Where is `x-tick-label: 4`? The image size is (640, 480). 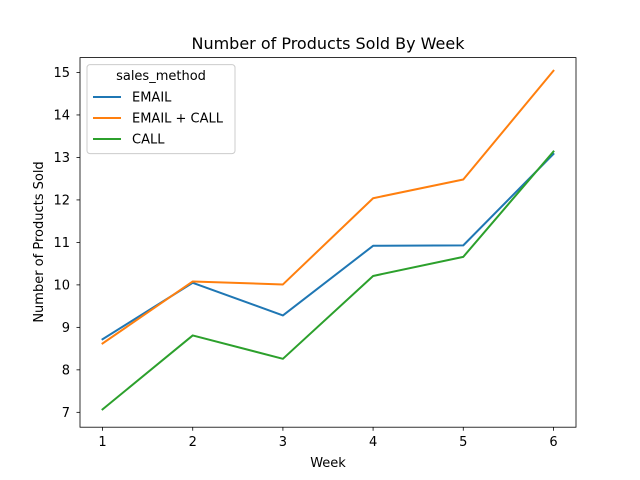
x-tick-label: 4 is located at coordinates (373, 442).